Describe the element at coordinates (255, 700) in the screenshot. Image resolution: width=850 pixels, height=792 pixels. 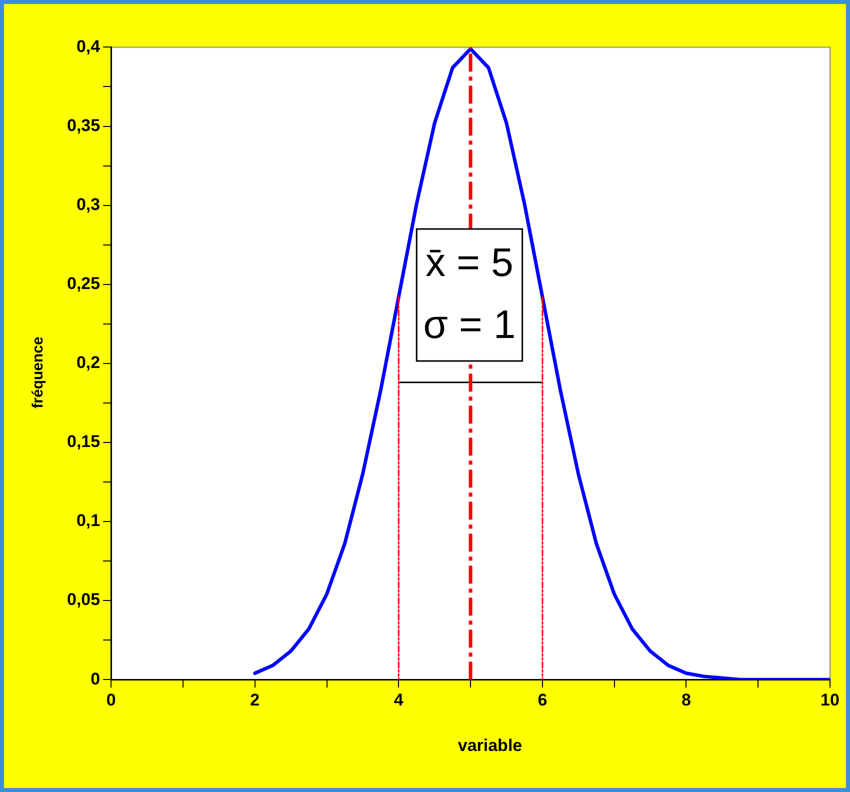
I see `x-tick-label: 2` at that location.